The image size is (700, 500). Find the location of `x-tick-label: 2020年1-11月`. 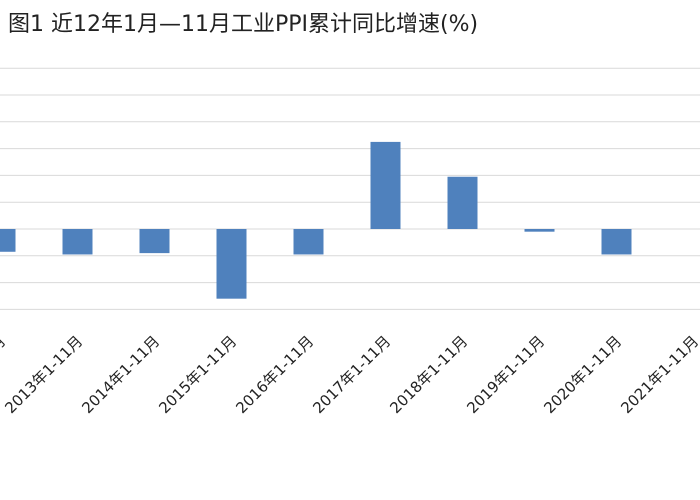

x-tick-label: 2020年1-11月 is located at coordinates (582, 374).